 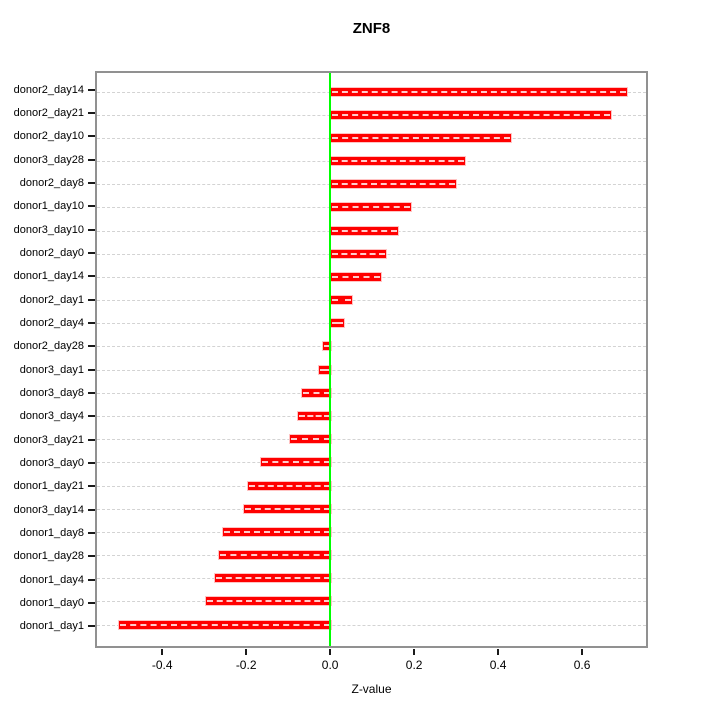 I want to click on bar-donor1_day28, so click(x=275, y=555).